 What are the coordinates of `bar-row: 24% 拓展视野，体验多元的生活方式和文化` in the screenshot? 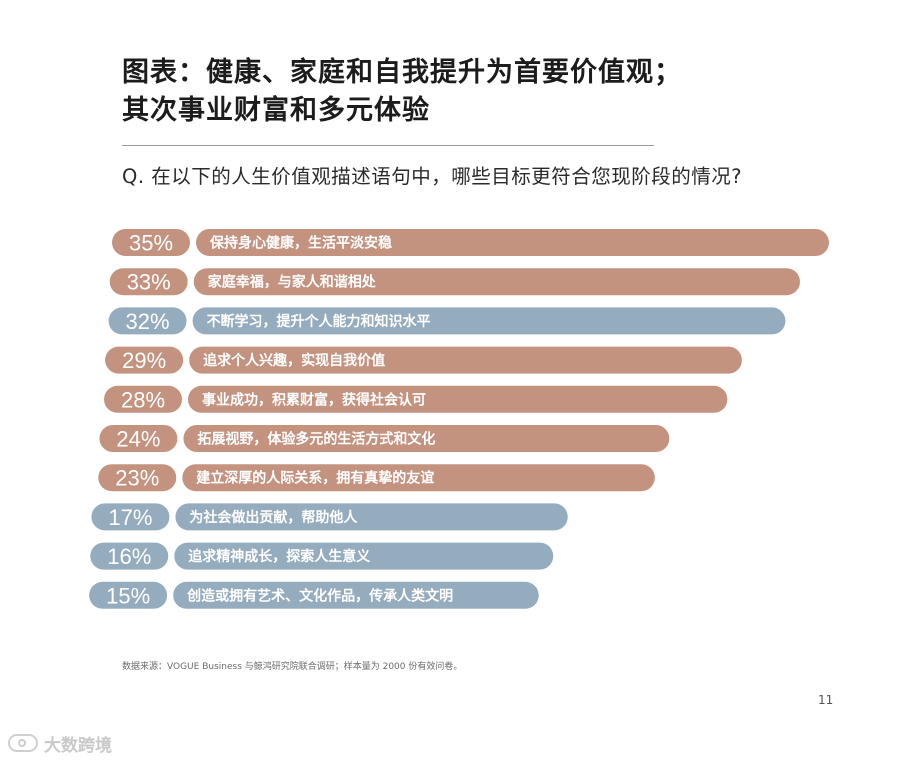 It's located at (384, 438).